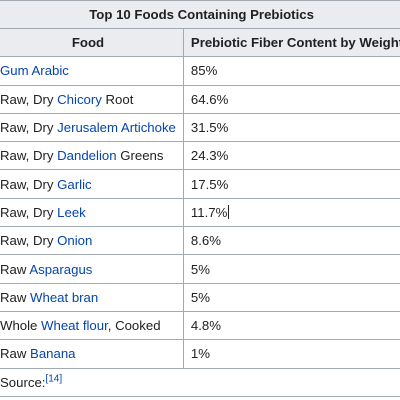 This screenshot has width=400, height=400. What do you see at coordinates (92, 71) in the screenshot?
I see `food-cell: Gum Arabic` at bounding box center [92, 71].